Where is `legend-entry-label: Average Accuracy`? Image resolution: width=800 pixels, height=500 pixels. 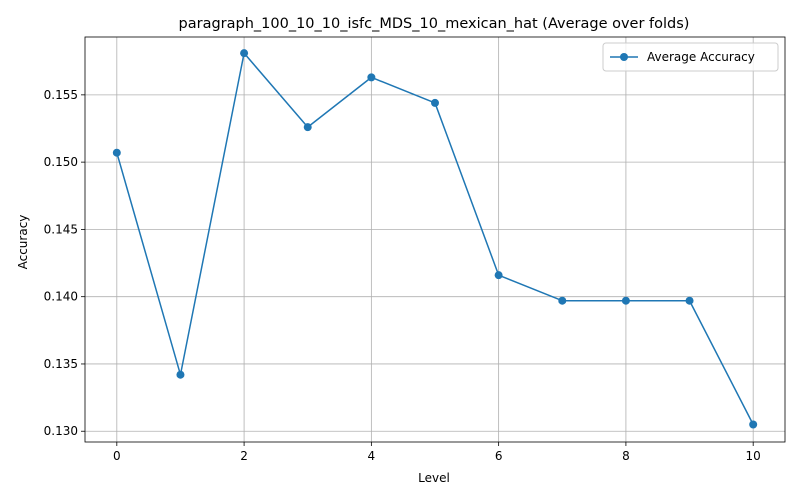 legend-entry-label: Average Accuracy is located at coordinates (701, 57).